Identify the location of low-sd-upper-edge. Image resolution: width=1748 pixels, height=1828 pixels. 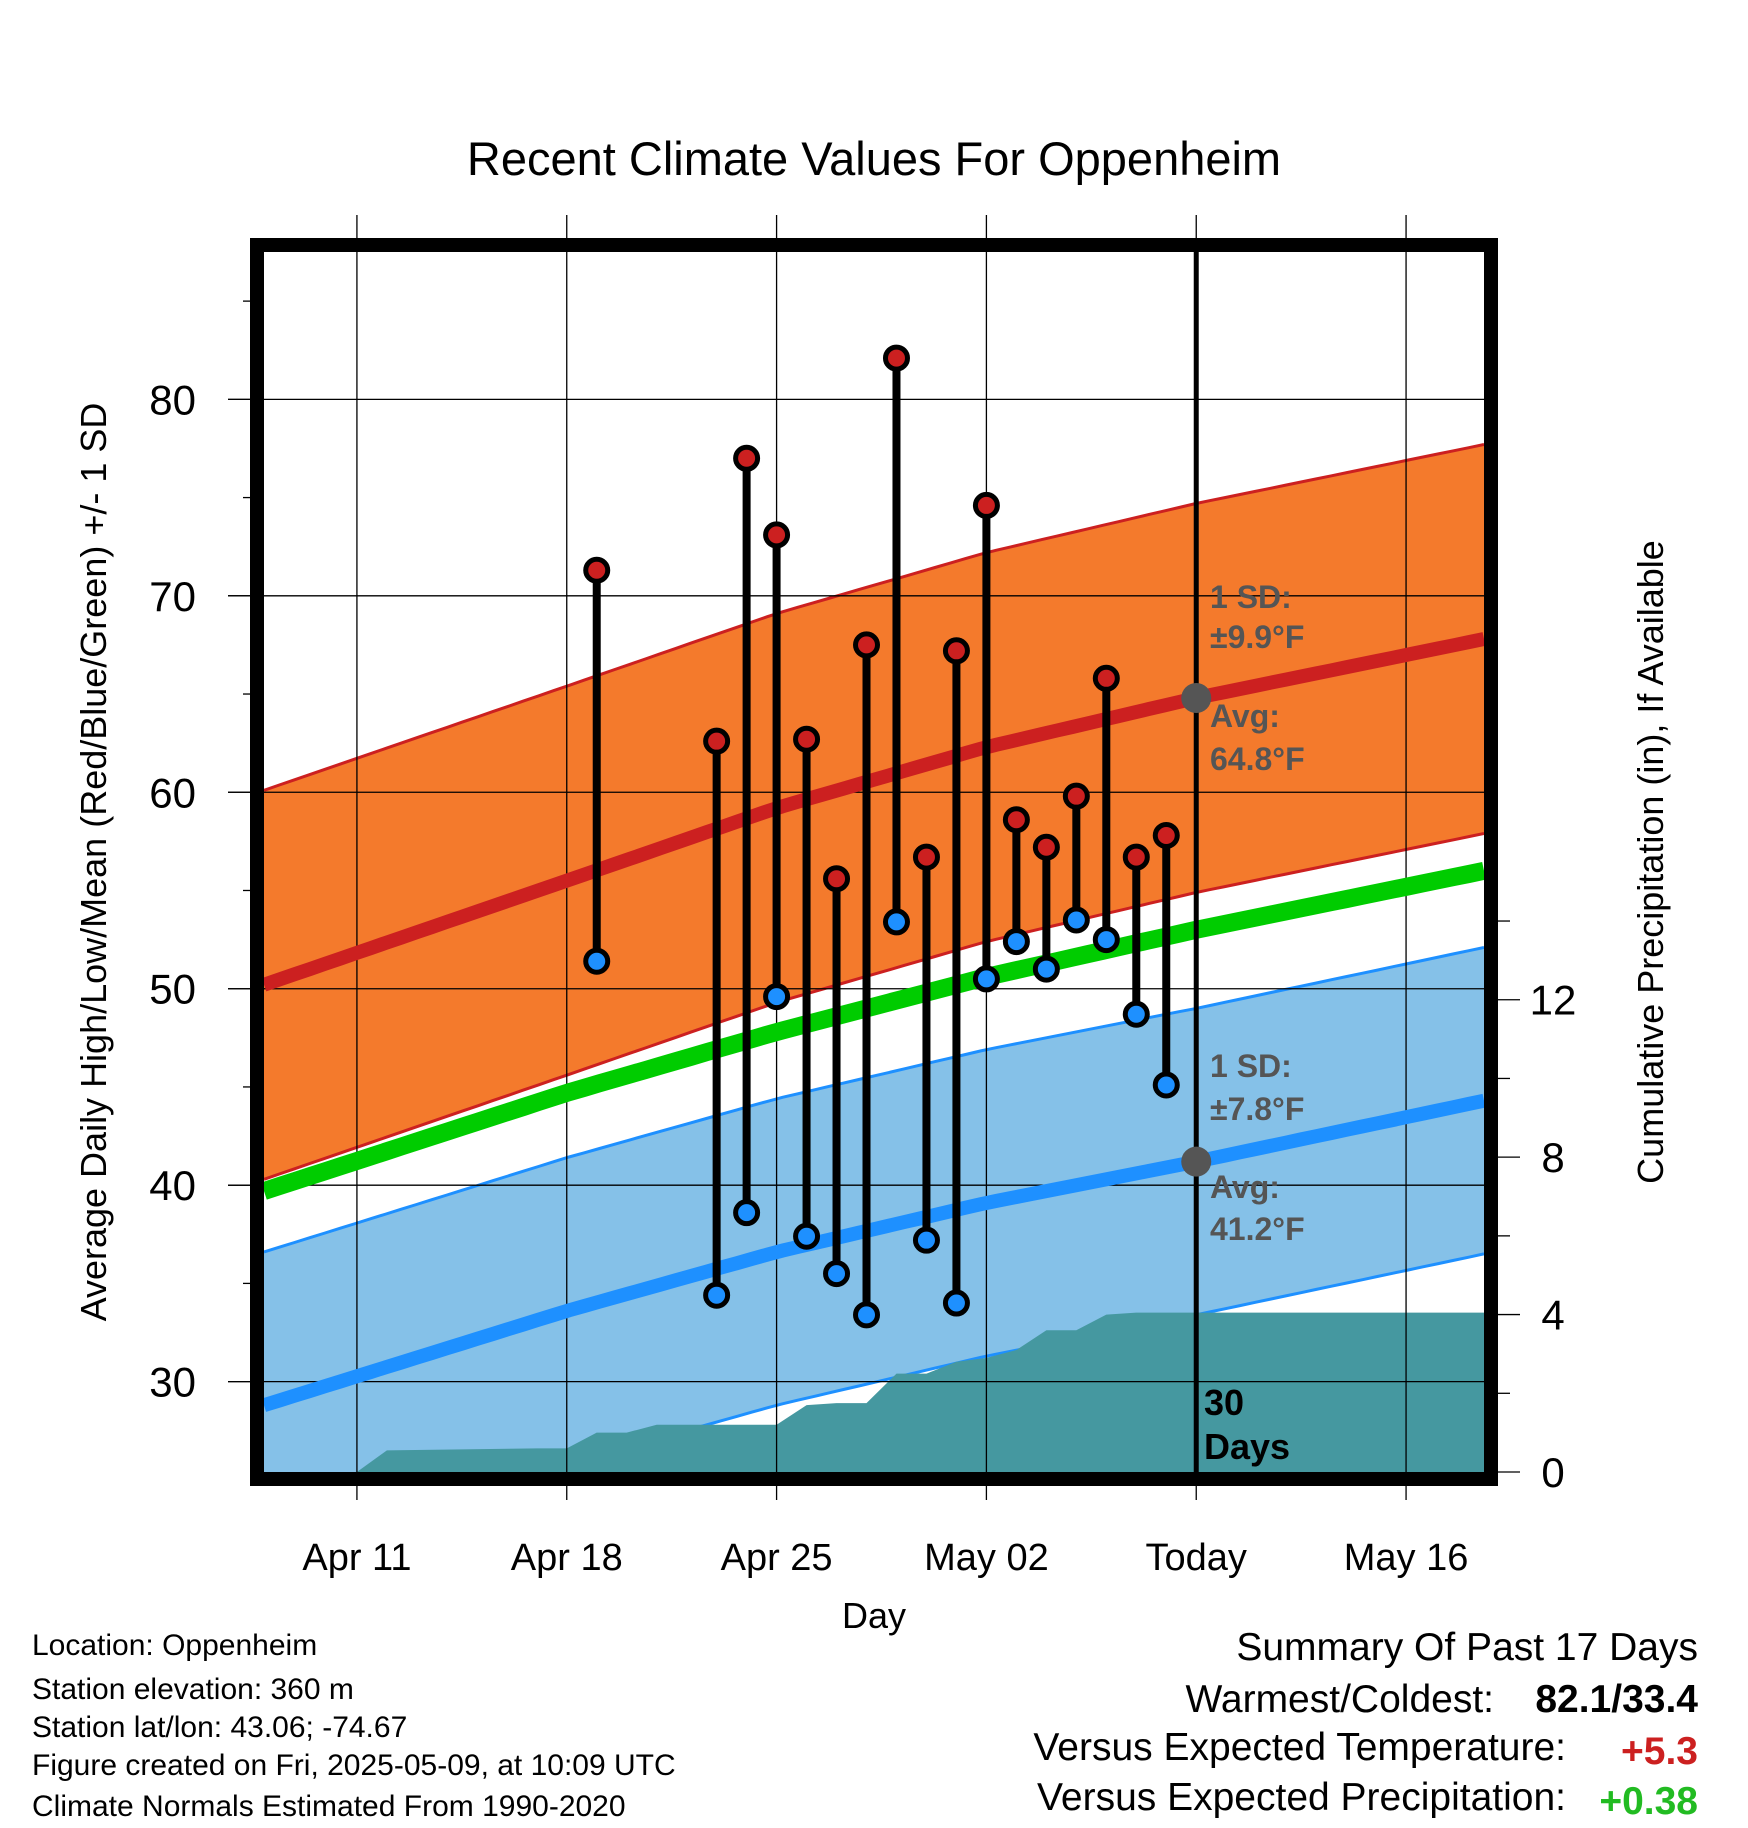
(874, 1100).